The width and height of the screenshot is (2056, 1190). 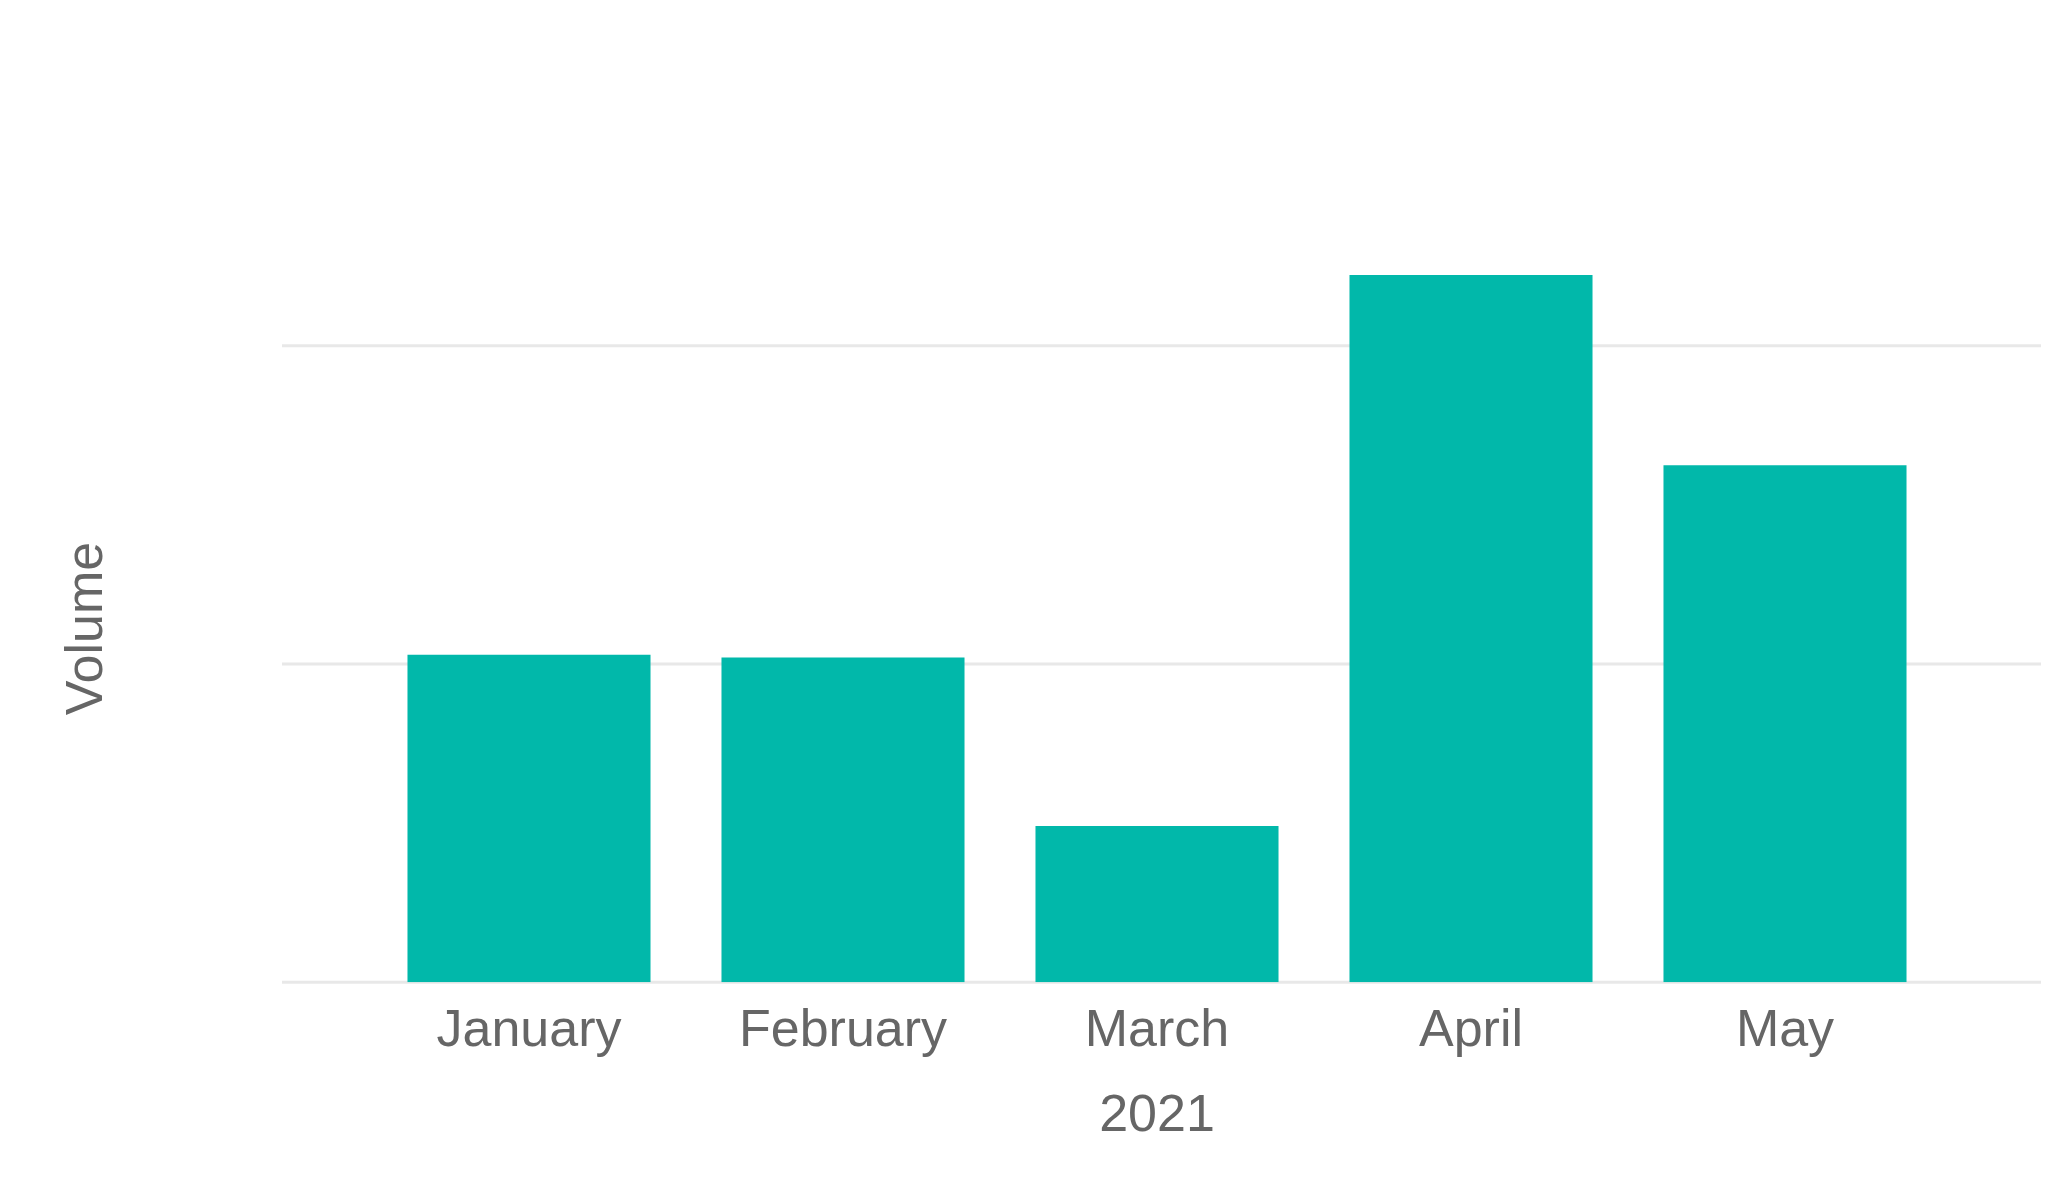 I want to click on x-axis-title: 2021, so click(x=1157, y=1113).